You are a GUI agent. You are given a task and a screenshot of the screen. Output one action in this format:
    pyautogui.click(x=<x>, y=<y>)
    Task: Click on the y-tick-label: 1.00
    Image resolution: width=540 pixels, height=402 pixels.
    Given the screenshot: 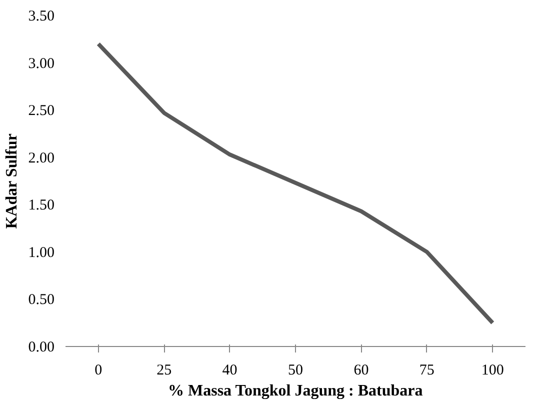 What is the action you would take?
    pyautogui.click(x=41, y=252)
    